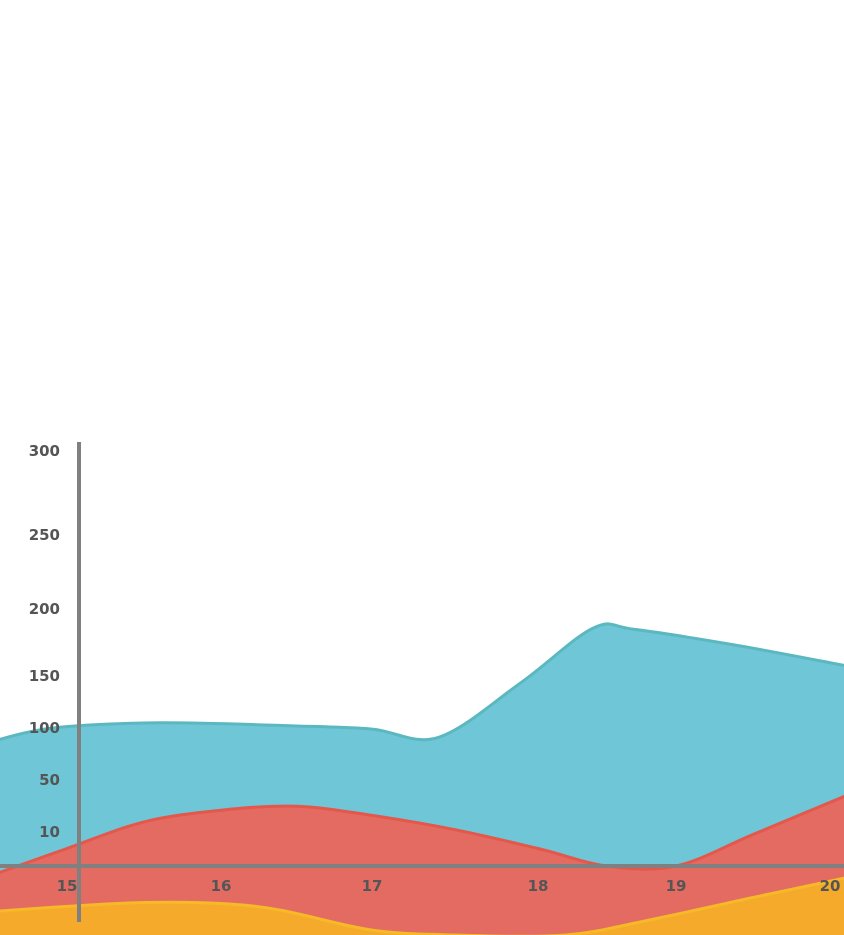 The width and height of the screenshot is (844, 935). What do you see at coordinates (676, 886) in the screenshot?
I see `x-tick-label: 19` at bounding box center [676, 886].